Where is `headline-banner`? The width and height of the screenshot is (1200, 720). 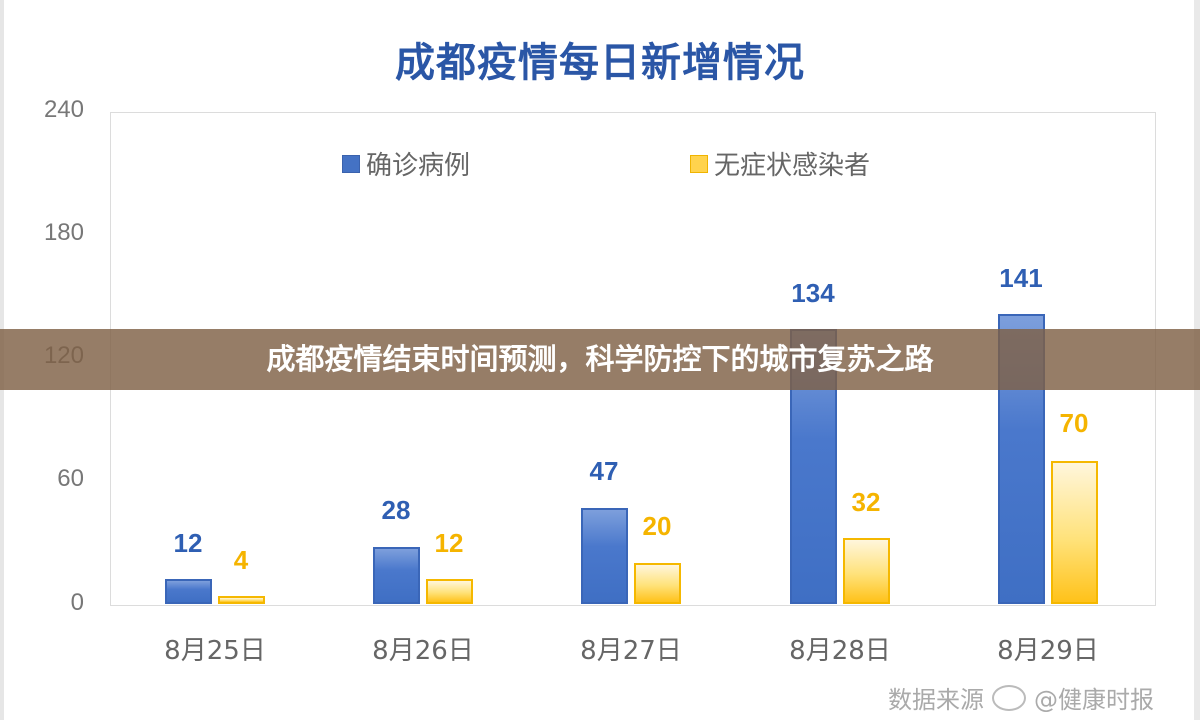
headline-banner is located at coordinates (600, 359).